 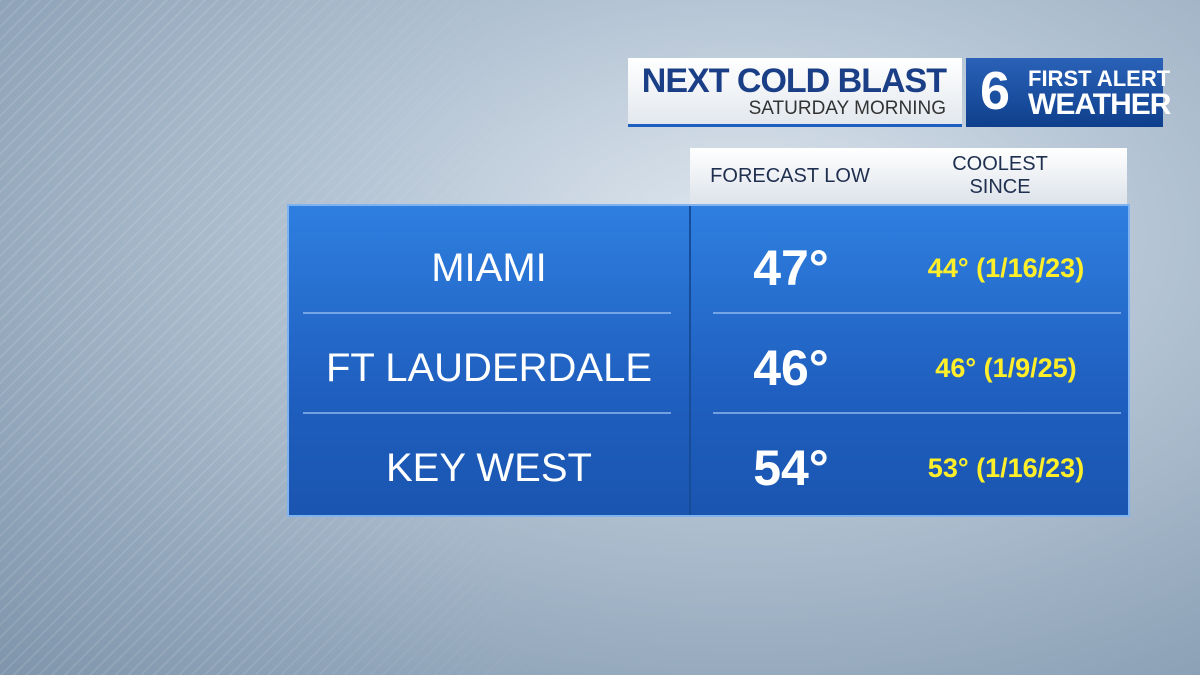 I want to click on logo-line: FIRST ALERT, so click(x=1099, y=78).